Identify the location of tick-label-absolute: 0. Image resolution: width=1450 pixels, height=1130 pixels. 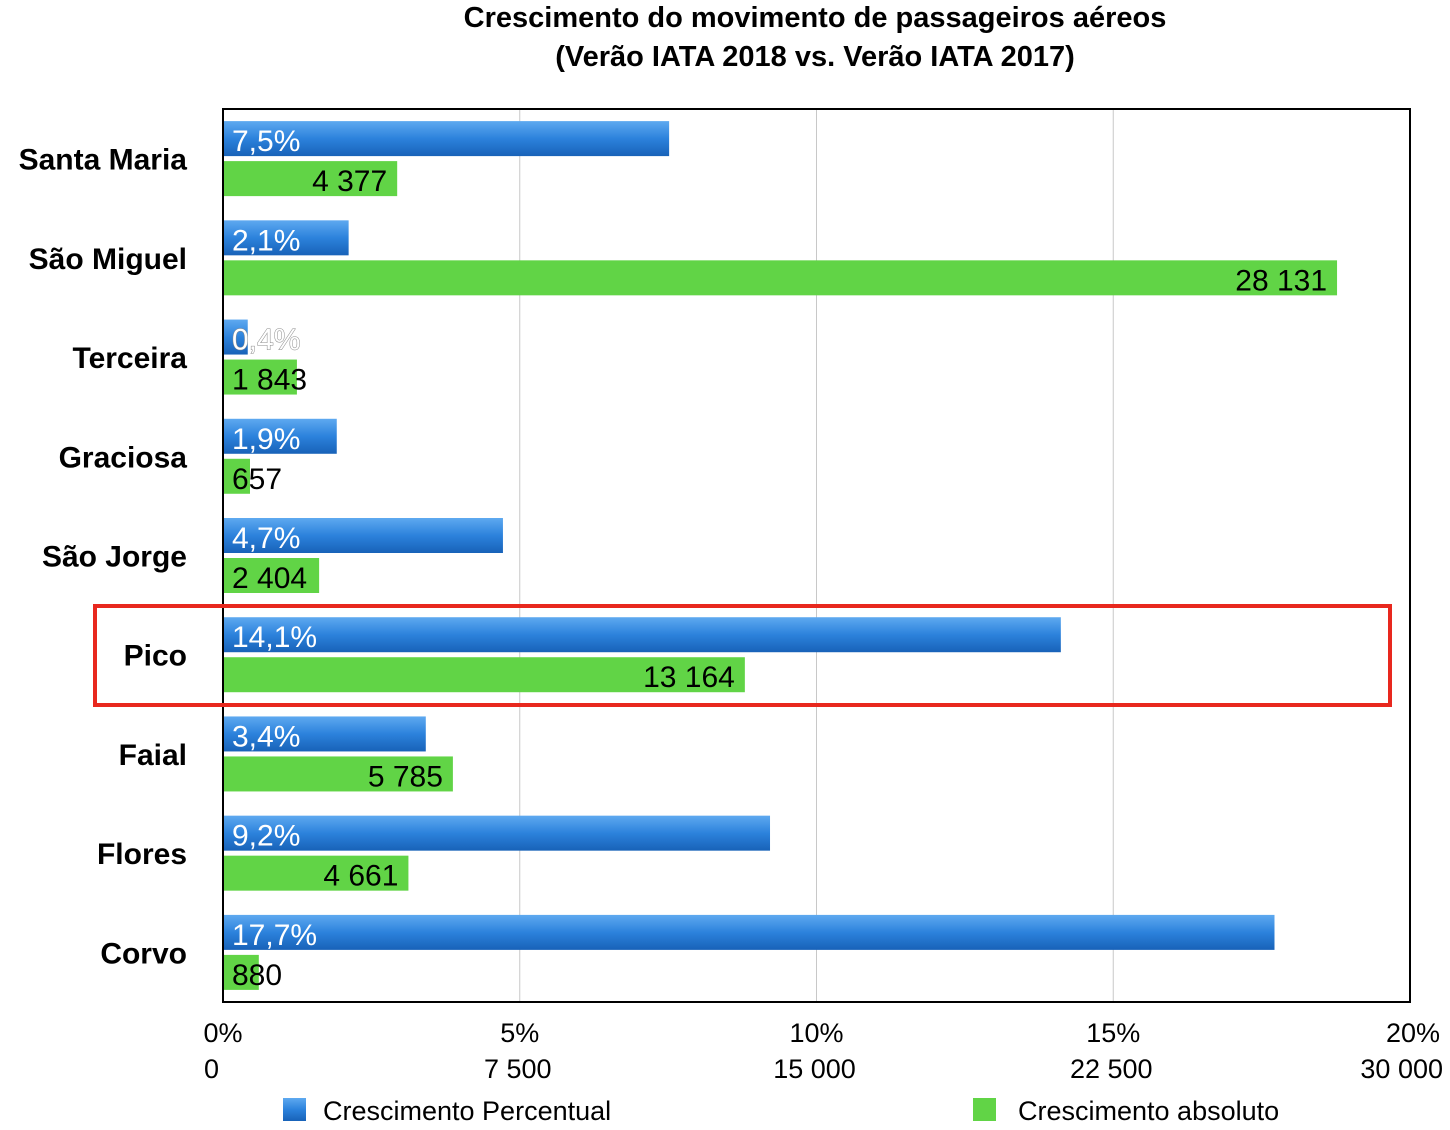
(211, 1069).